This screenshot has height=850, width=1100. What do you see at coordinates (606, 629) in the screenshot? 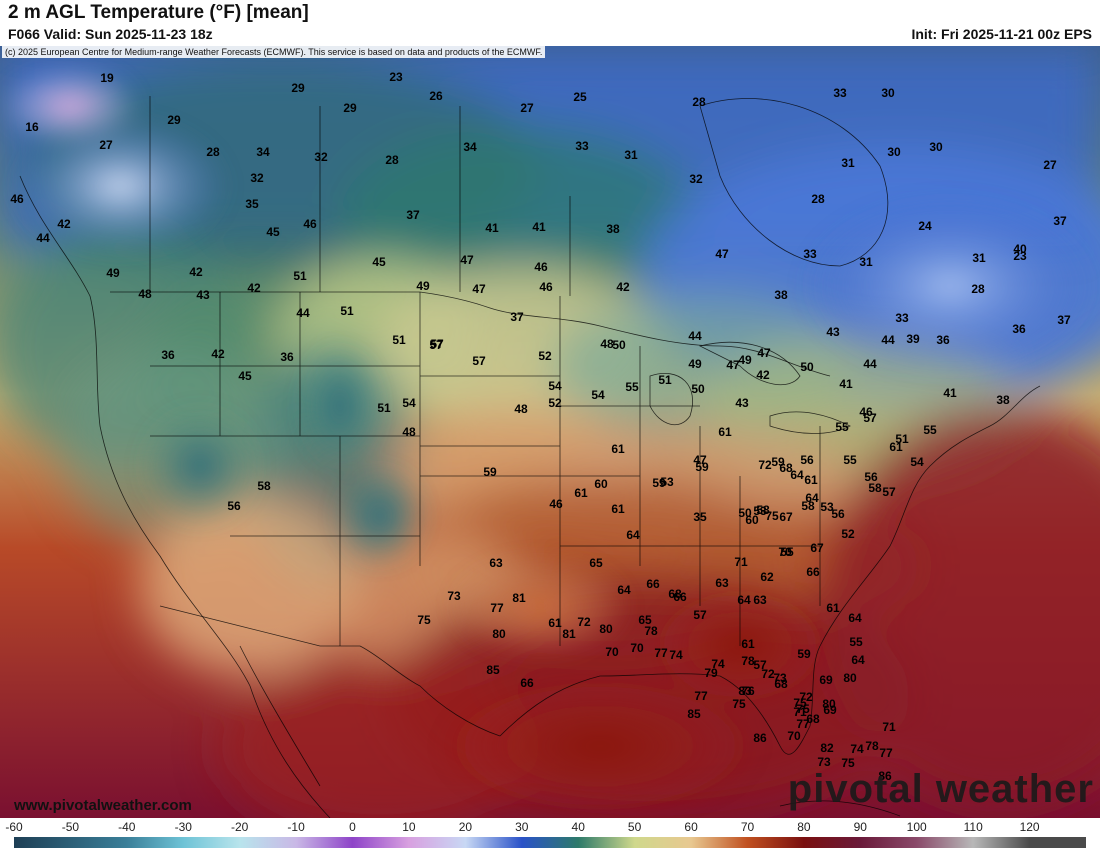
I see `temperature-label: 80` at bounding box center [606, 629].